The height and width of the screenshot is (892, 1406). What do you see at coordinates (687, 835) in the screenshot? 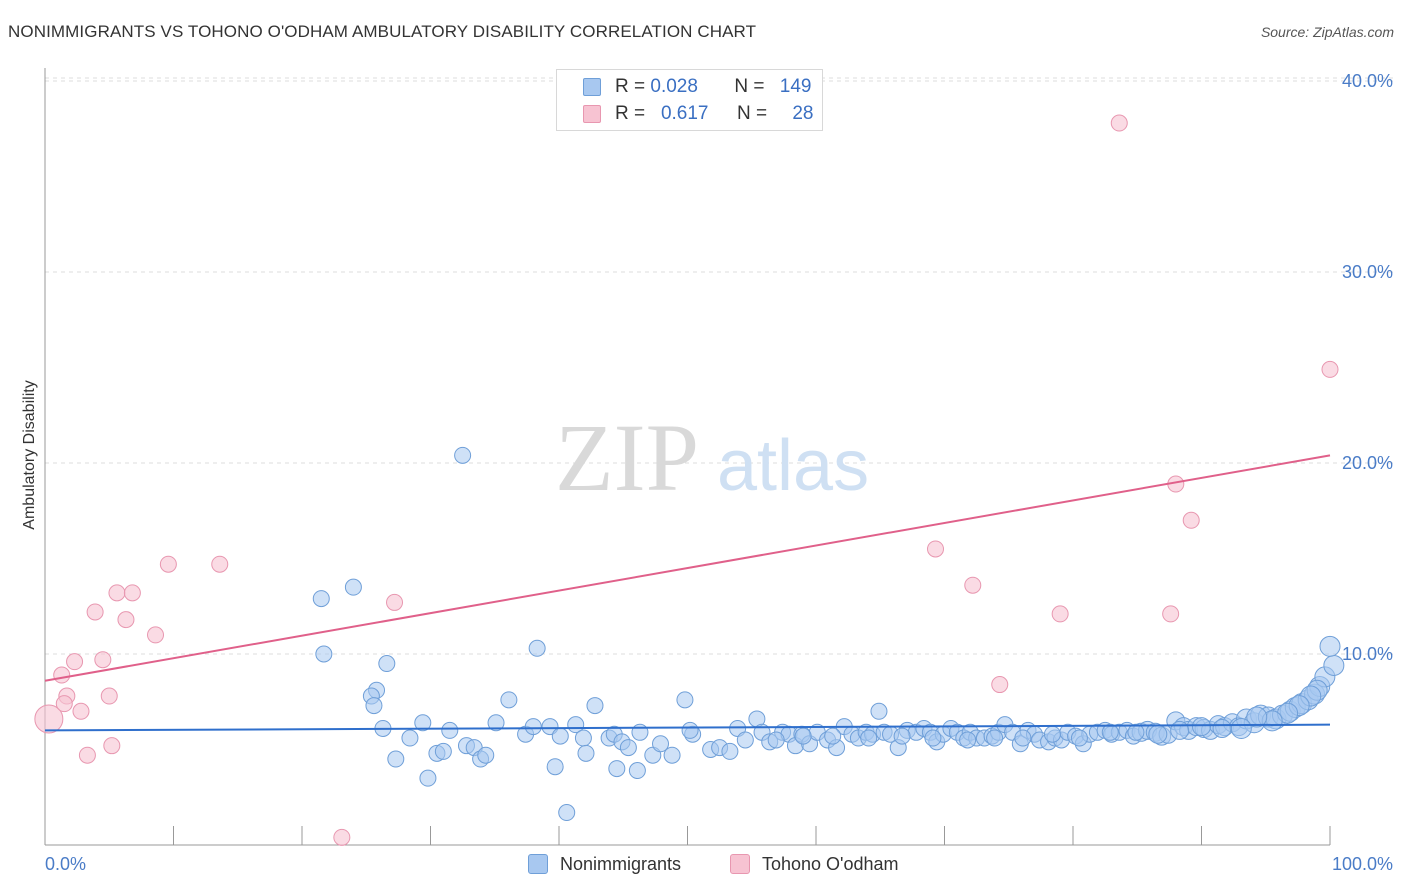
I see `x-tick-marks` at bounding box center [687, 835].